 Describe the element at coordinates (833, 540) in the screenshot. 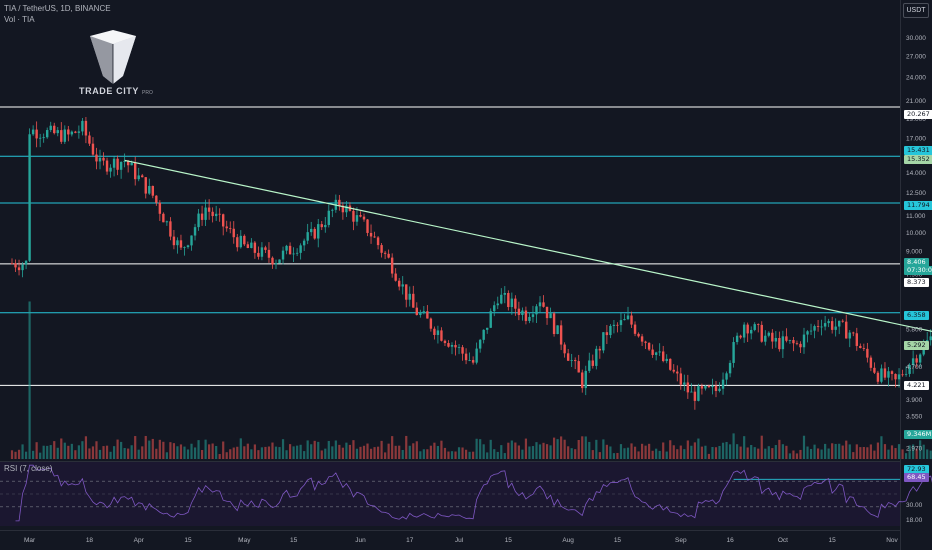

I see `time-axis-tick: 15` at that location.